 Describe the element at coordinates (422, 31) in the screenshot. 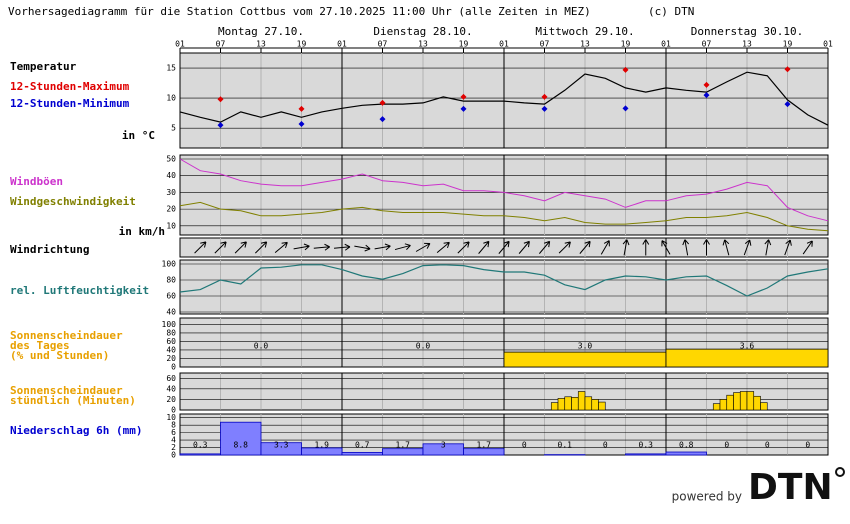

I see `day-label: Dienstag 28.10.` at that location.